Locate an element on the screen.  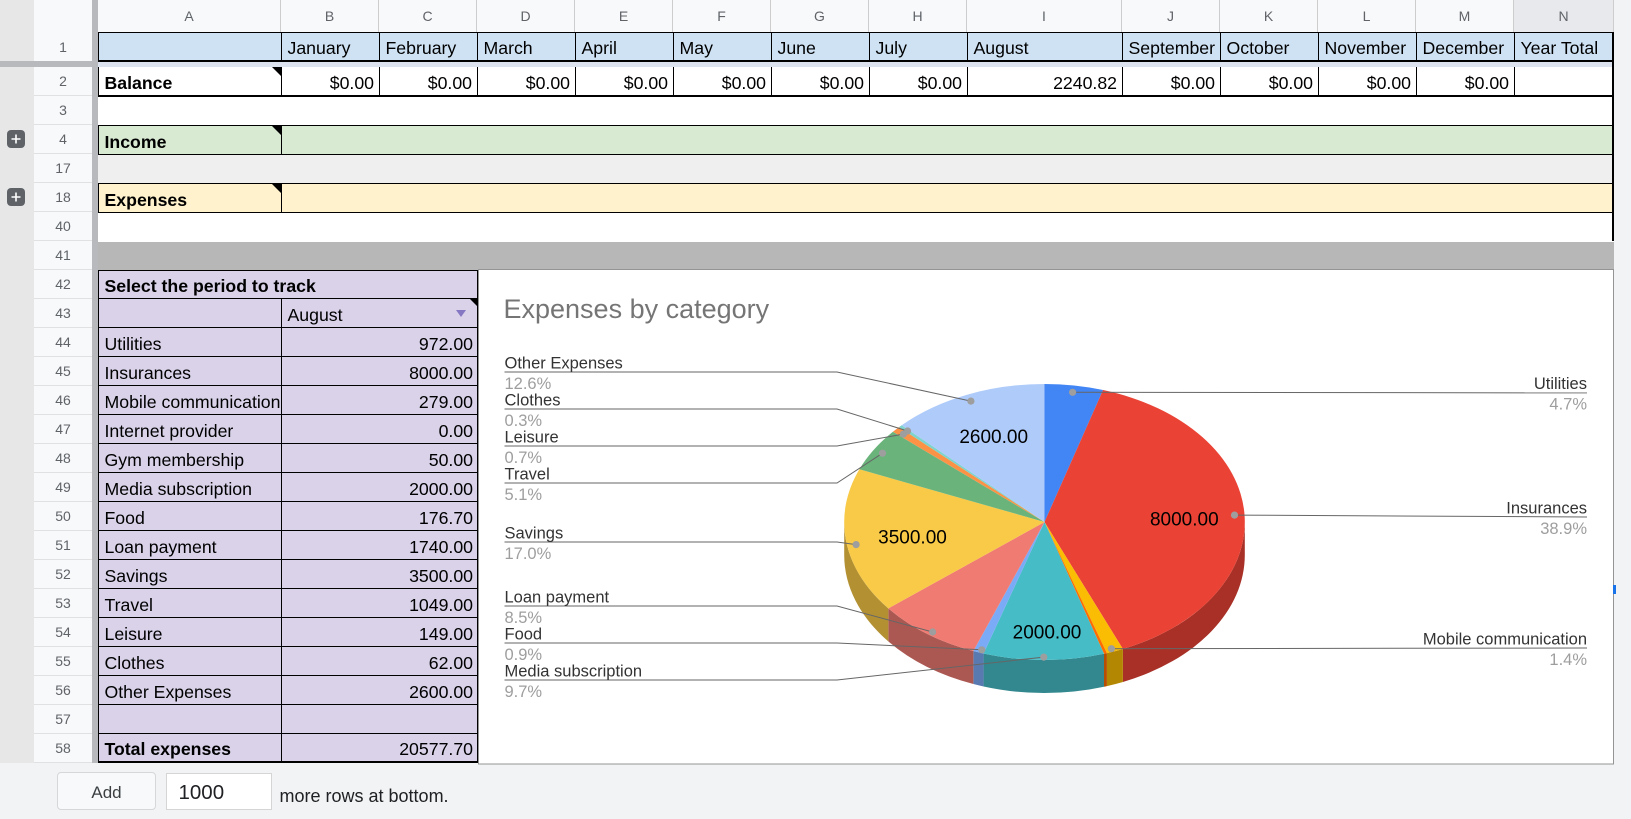
svg-text: 38.9% is located at coordinates (1563, 529).